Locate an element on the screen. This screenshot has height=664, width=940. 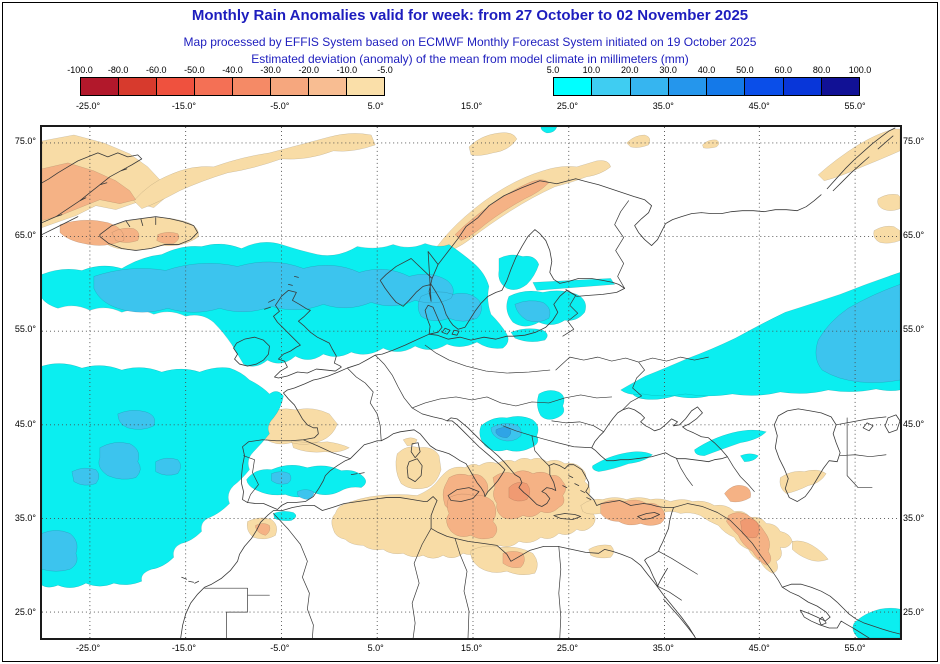
cyan-north-turkey-sliver is located at coordinates (623, 461).